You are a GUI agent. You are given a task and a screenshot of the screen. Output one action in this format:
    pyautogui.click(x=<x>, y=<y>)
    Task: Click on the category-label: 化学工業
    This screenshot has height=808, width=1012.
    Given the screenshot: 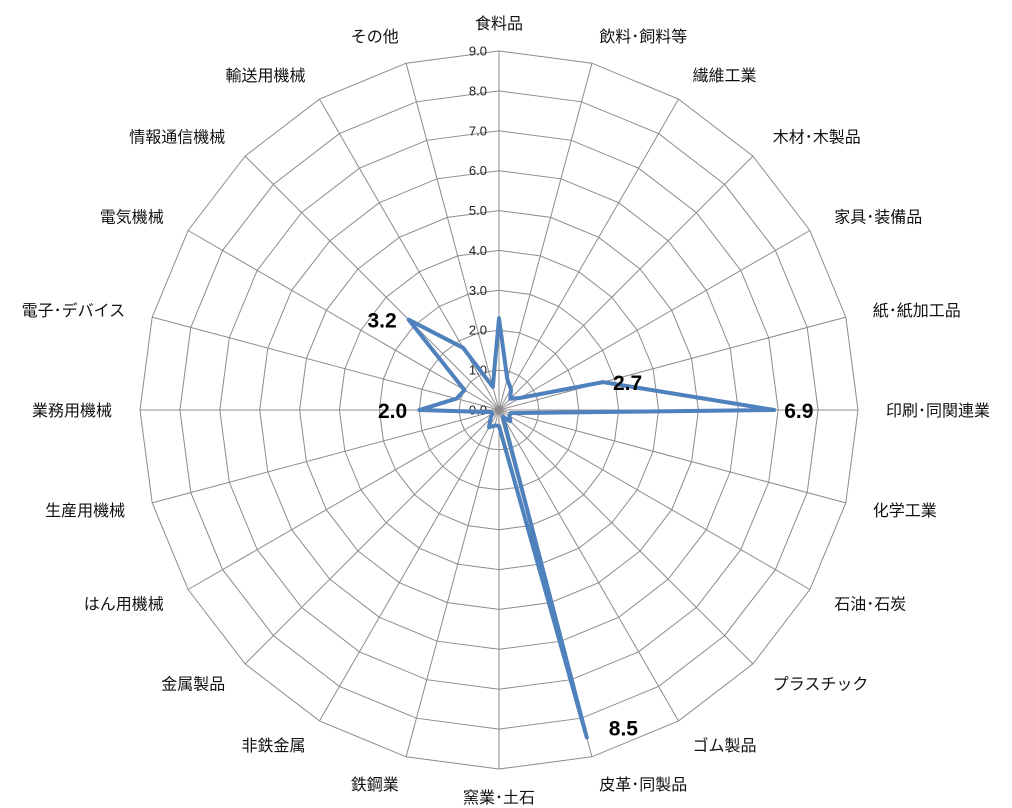 What is the action you would take?
    pyautogui.click(x=905, y=510)
    